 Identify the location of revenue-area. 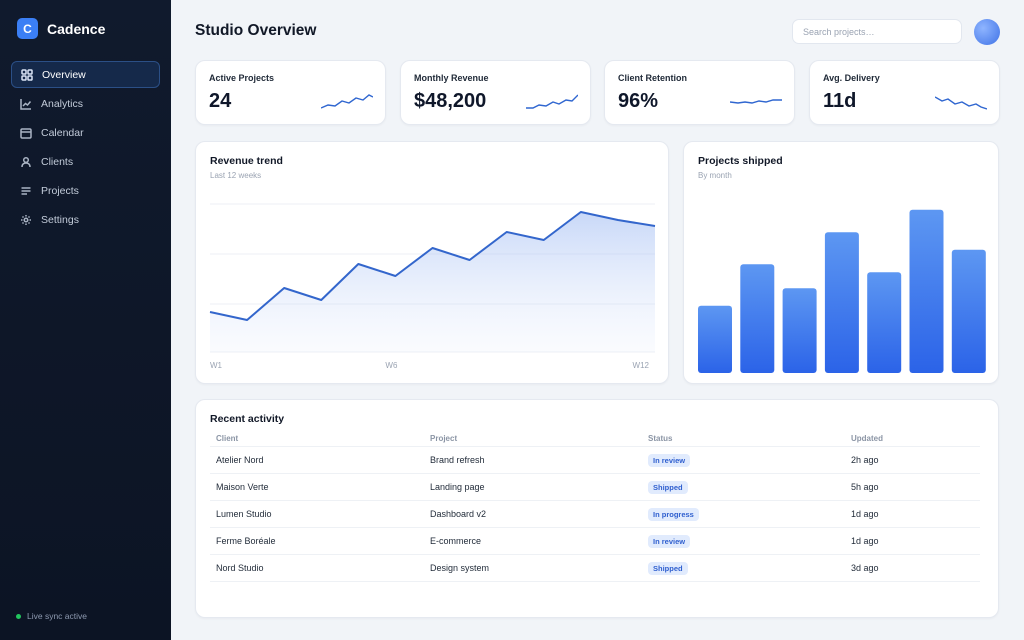
(432, 282).